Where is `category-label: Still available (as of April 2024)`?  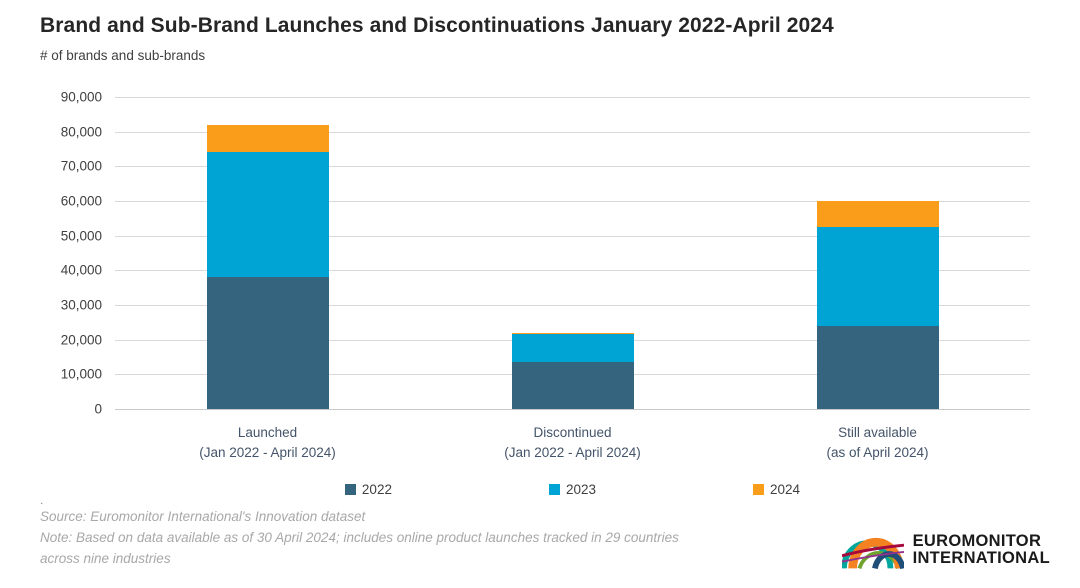
category-label: Still available (as of April 2024) is located at coordinates (877, 443).